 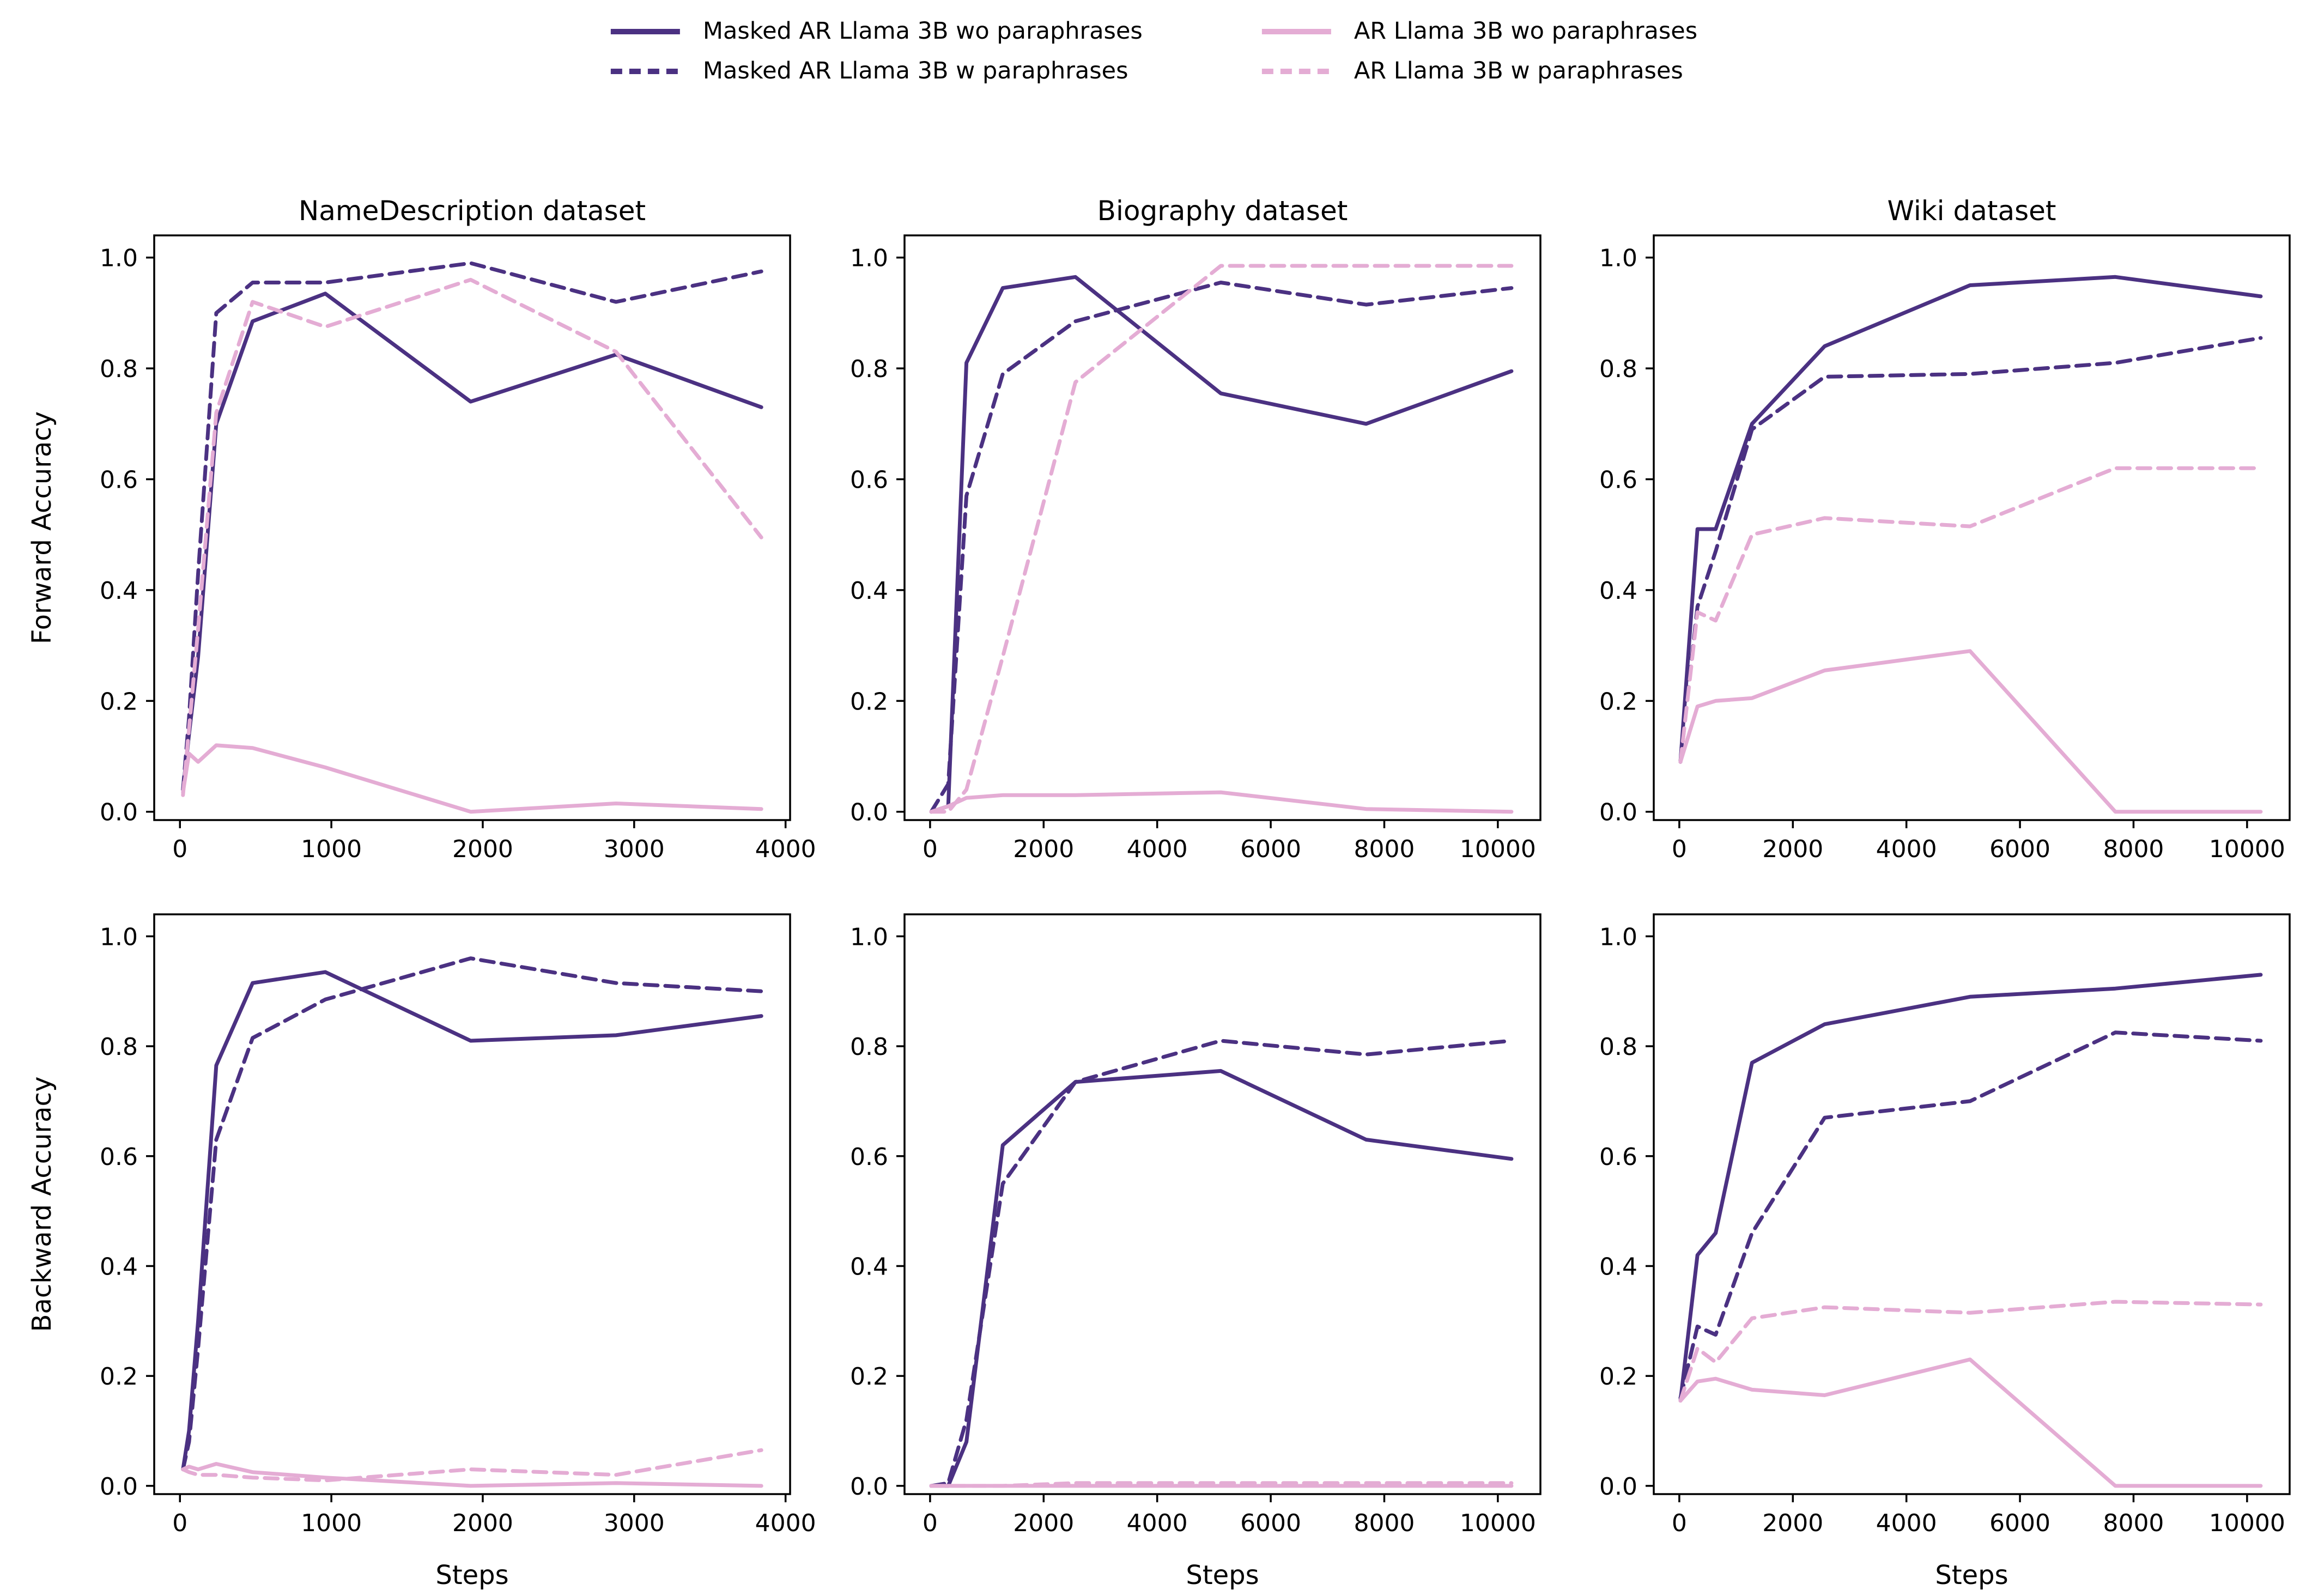 What do you see at coordinates (922, 31) in the screenshot?
I see `legend-label: Masked AR Llama 3B wo paraphrases` at bounding box center [922, 31].